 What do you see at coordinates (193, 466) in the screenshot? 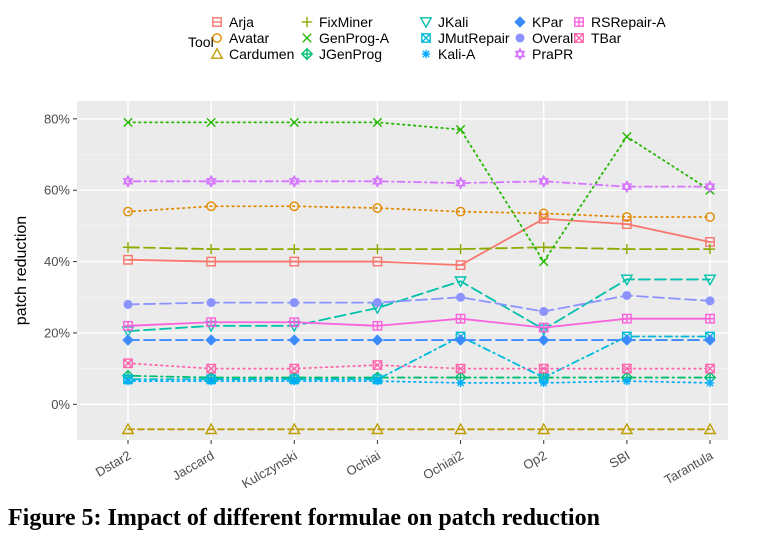
I see `x-tick-label: Jaccard` at bounding box center [193, 466].